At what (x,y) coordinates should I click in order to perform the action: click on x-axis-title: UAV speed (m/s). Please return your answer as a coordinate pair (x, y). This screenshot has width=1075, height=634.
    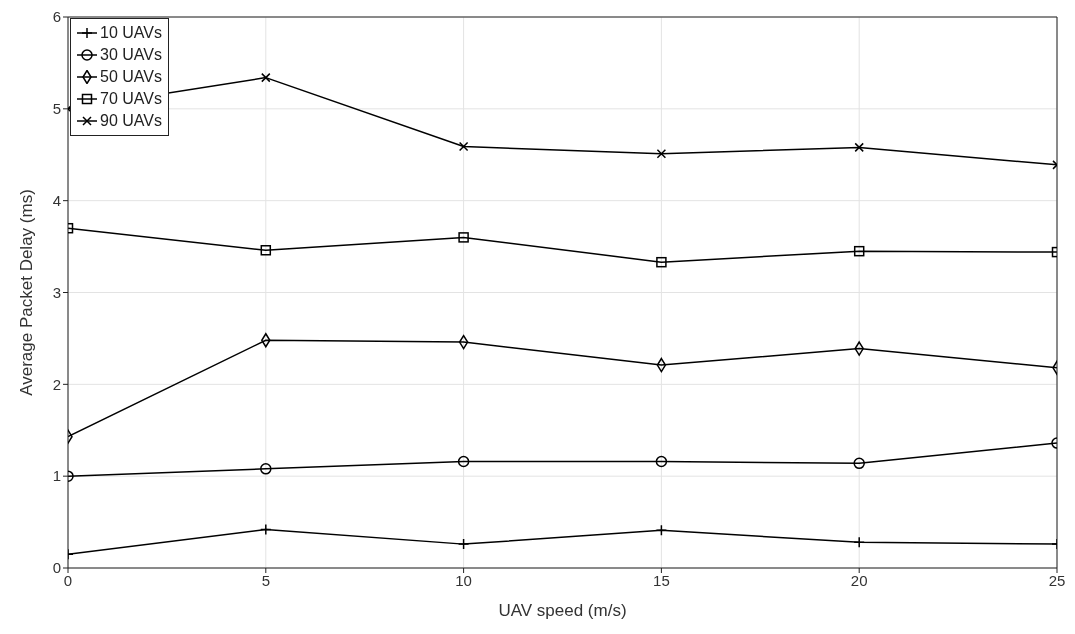
    Looking at the image, I should click on (562, 610).